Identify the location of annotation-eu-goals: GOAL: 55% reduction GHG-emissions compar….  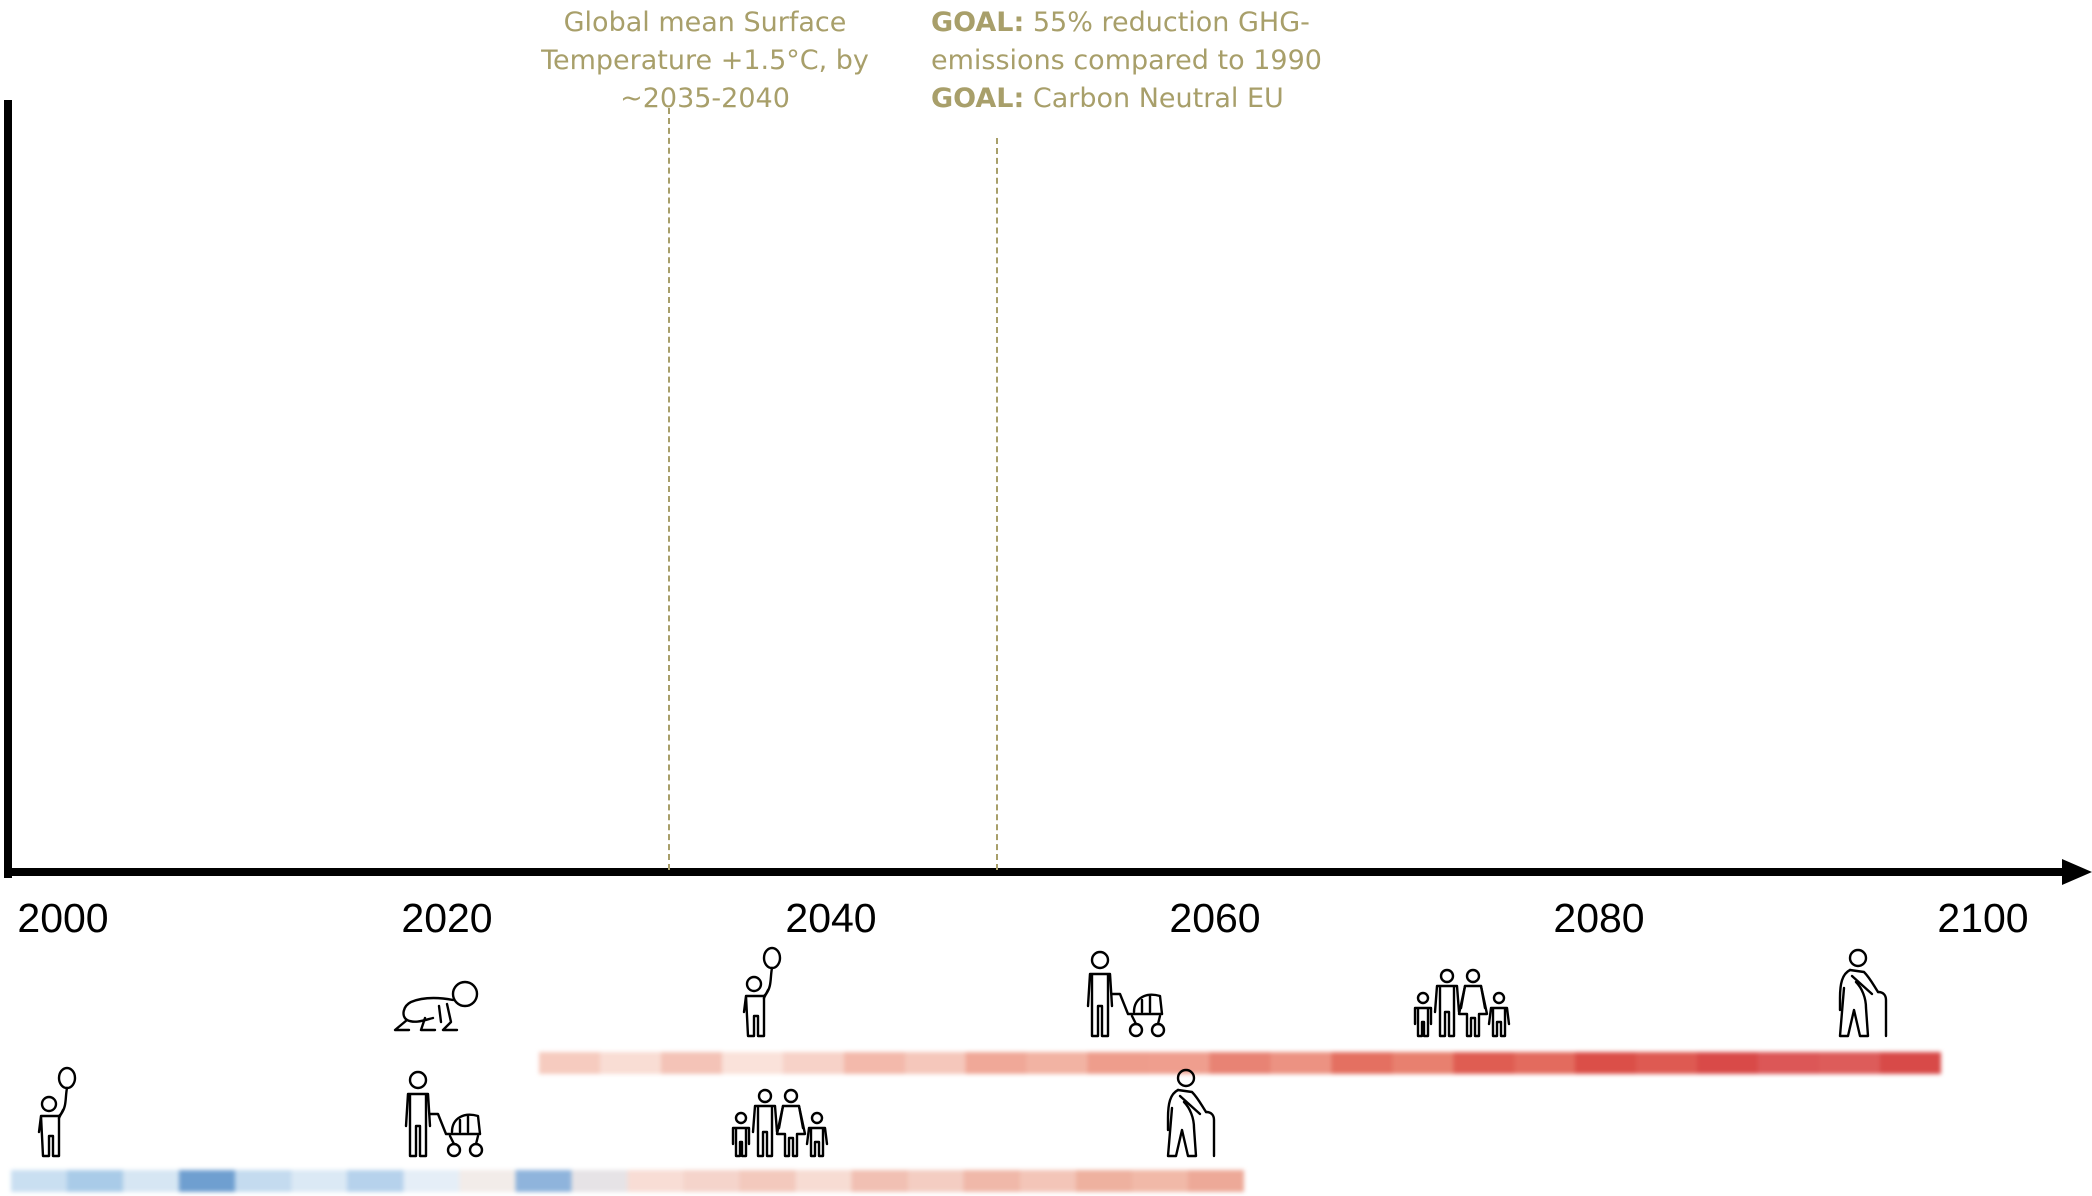
(1151, 61).